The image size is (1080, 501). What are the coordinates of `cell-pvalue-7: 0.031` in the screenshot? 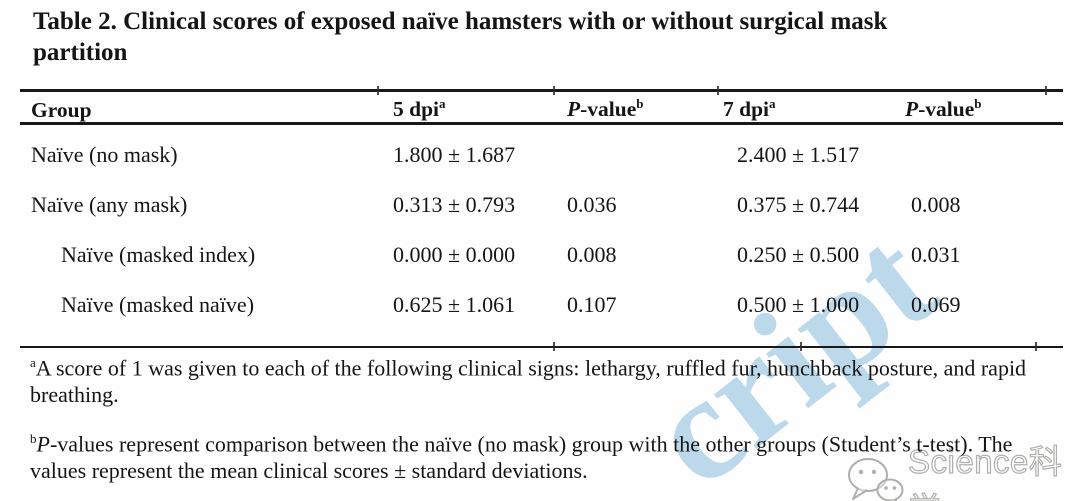 It's located at (936, 254).